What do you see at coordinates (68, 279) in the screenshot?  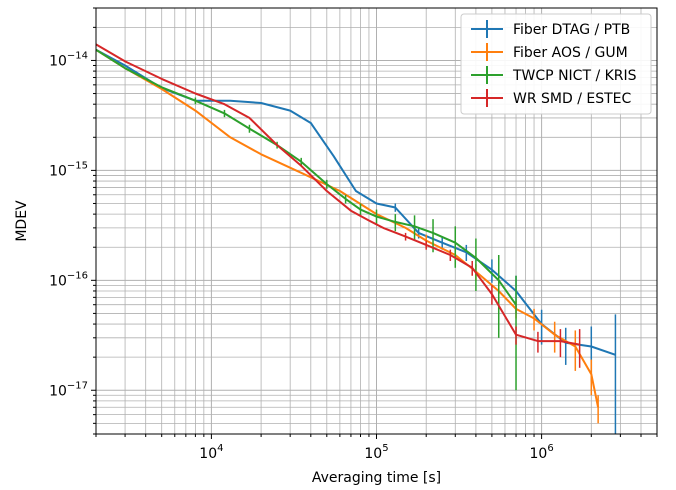 I see `y-tick-label: 10−16` at bounding box center [68, 279].